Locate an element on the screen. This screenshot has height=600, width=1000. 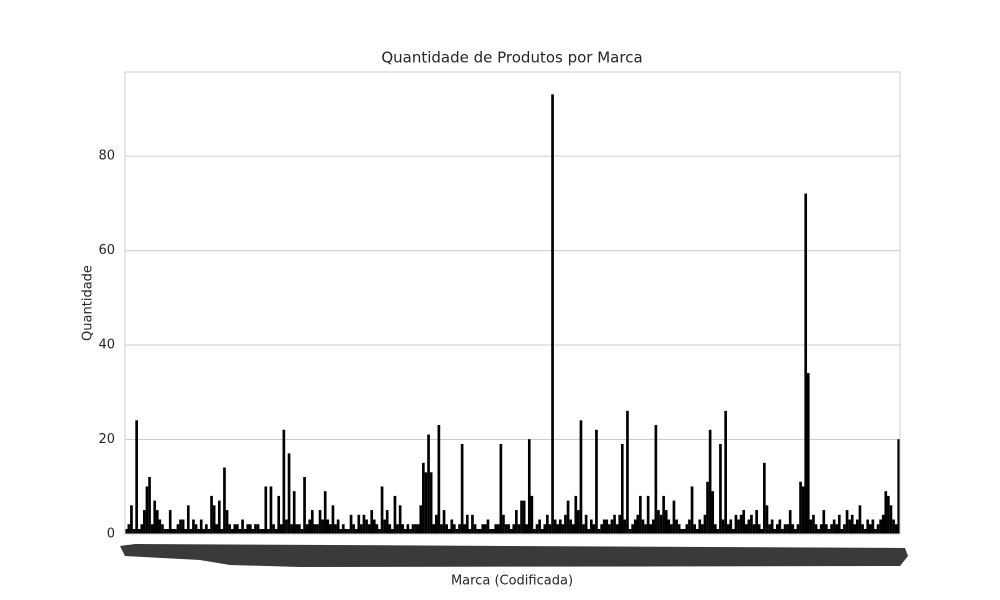
y-tick-label: 20 is located at coordinates (106, 439).